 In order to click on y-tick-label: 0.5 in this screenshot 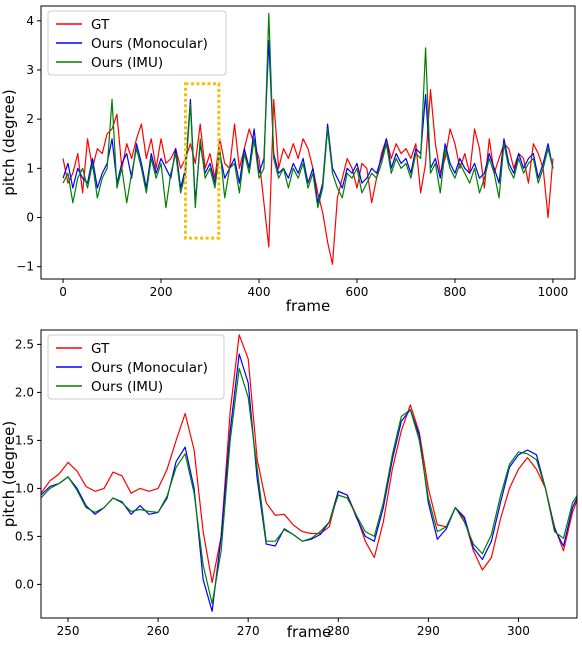, I will do `click(24, 536)`.